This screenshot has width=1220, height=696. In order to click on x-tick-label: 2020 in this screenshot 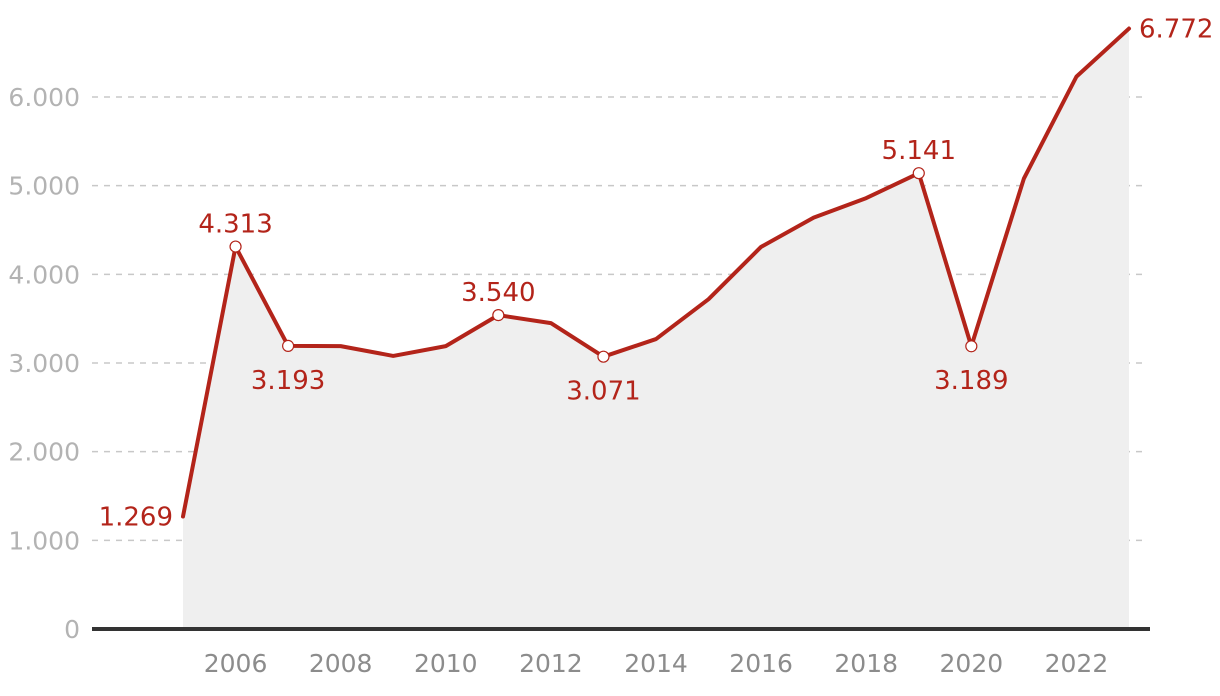, I will do `click(972, 663)`.